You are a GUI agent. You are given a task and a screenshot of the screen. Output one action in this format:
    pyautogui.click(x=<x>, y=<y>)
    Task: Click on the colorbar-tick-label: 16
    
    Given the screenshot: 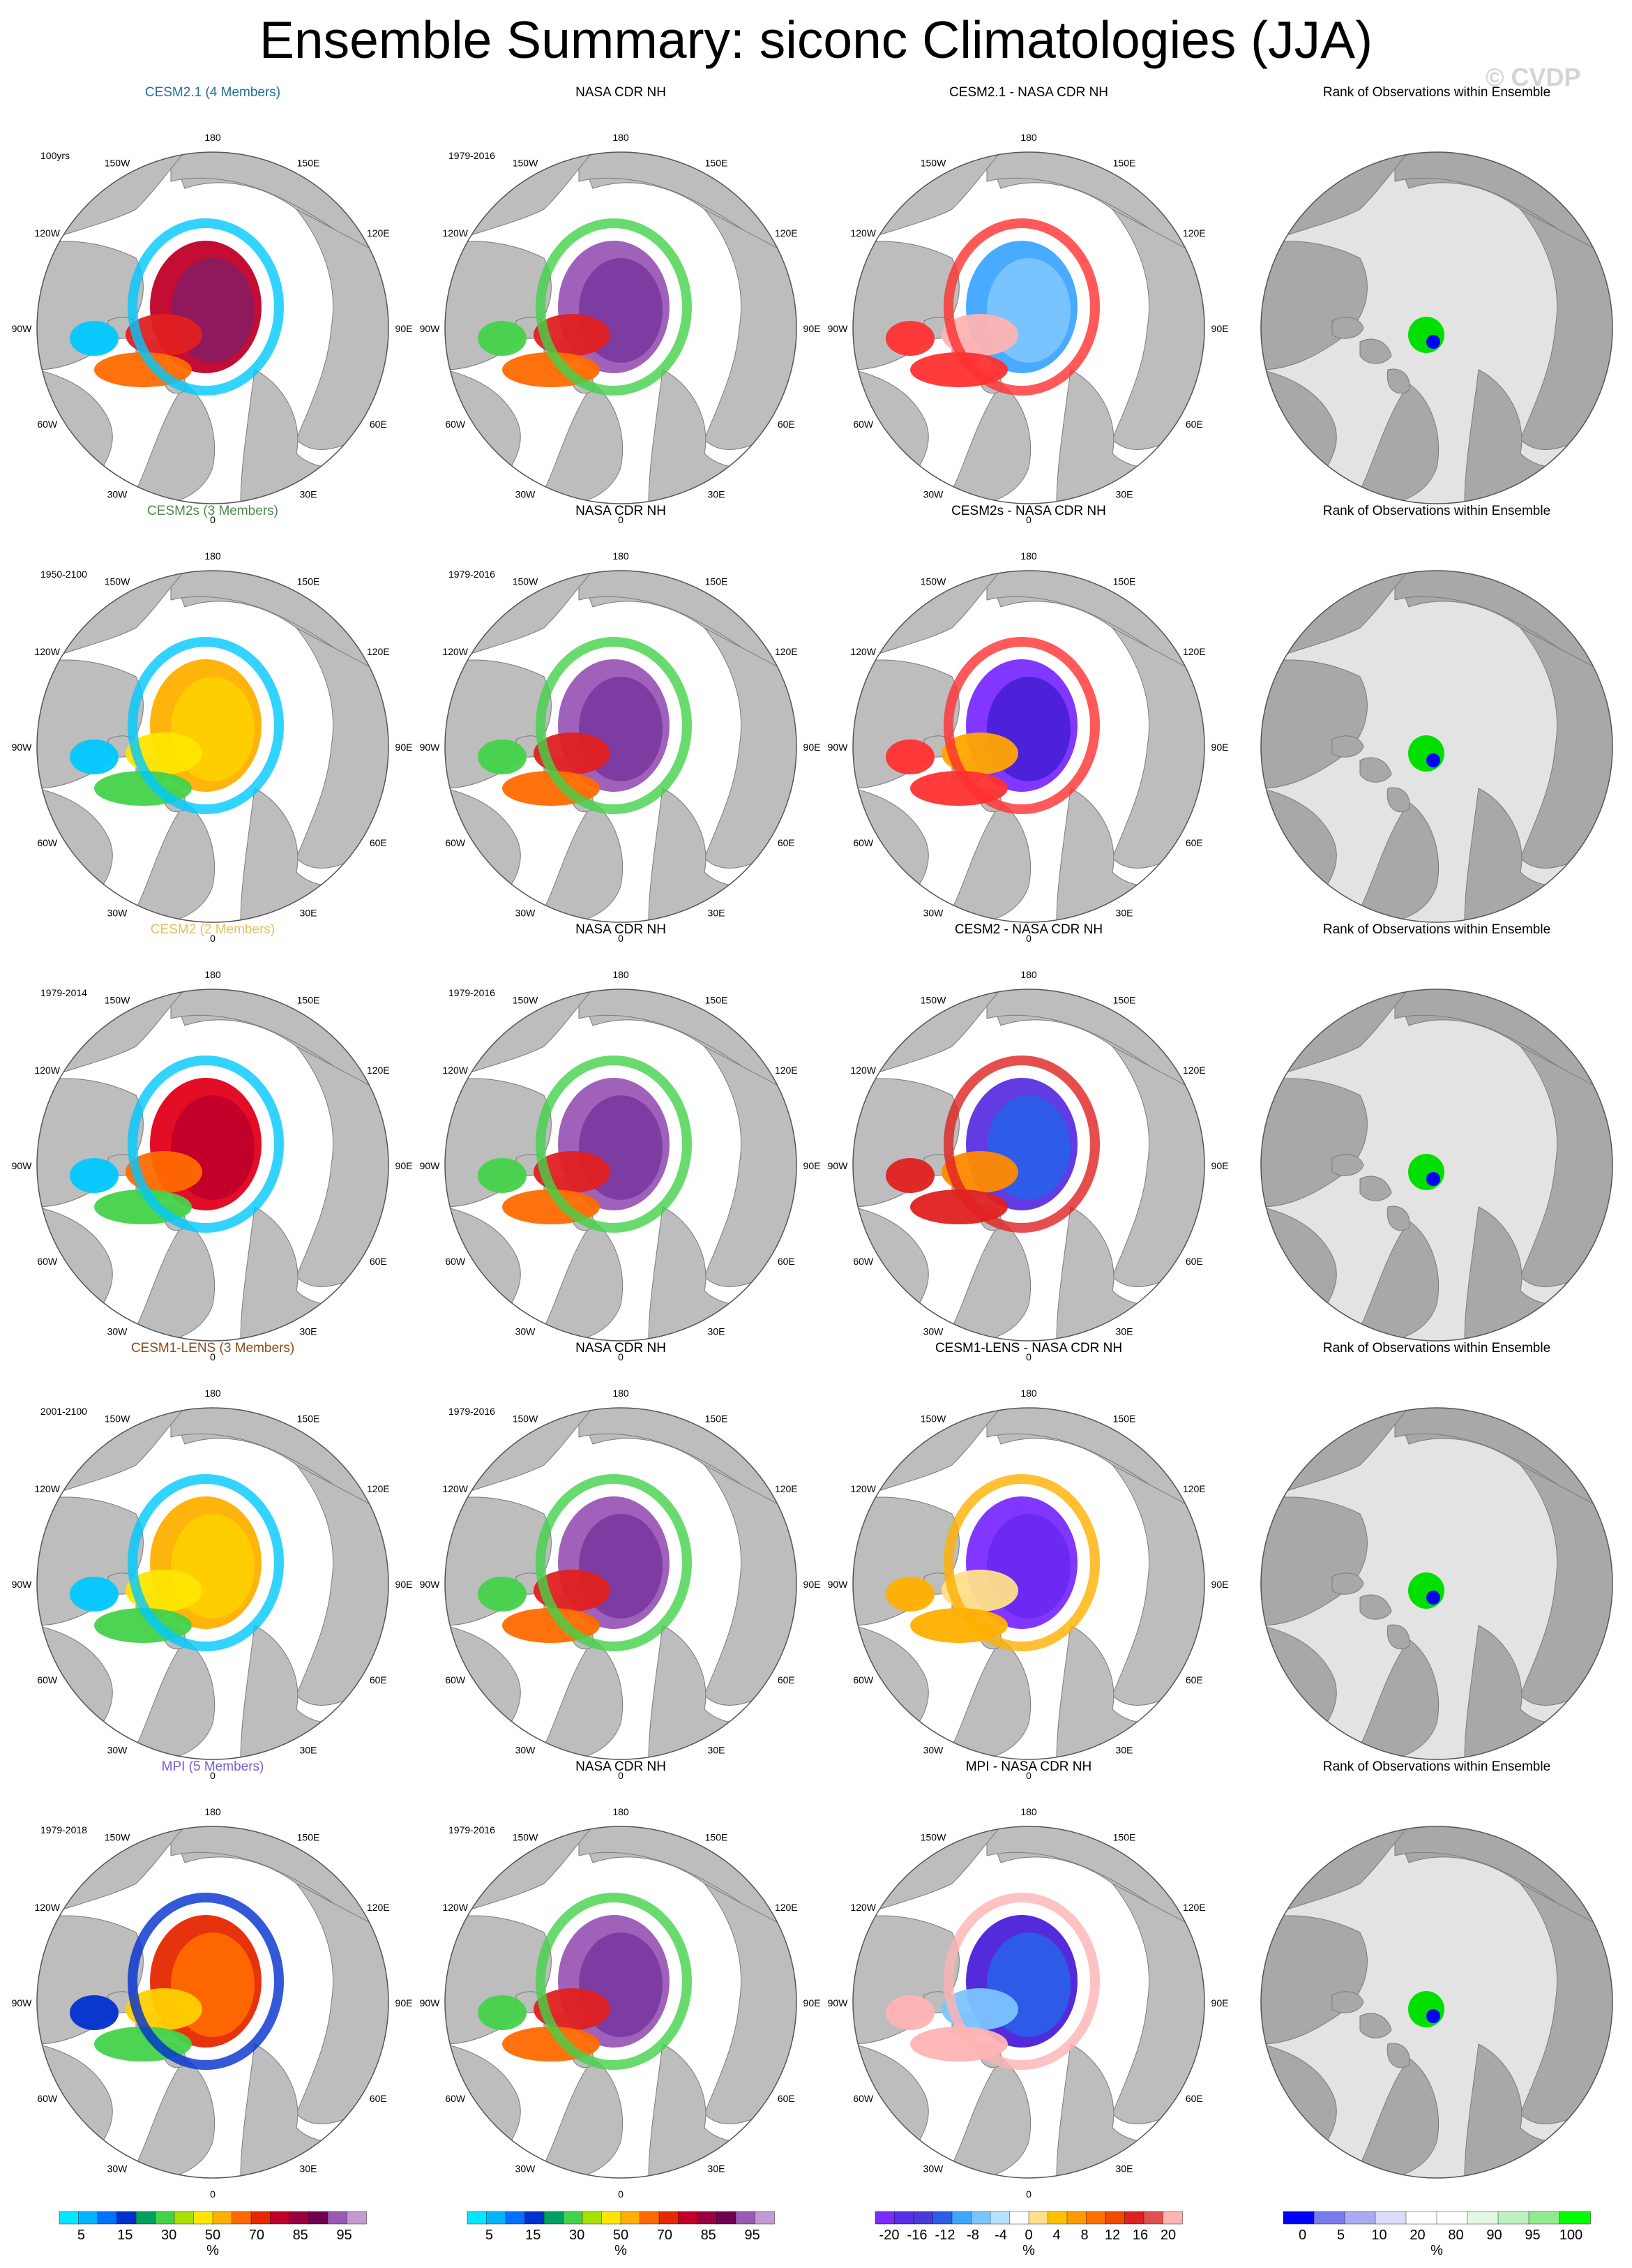 What is the action you would take?
    pyautogui.click(x=1140, y=2235)
    